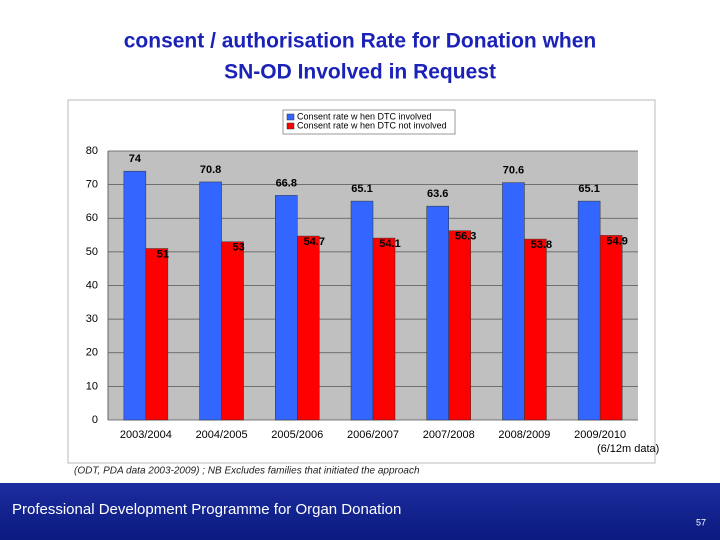  Describe the element at coordinates (524, 435) in the screenshot. I see `x-tick-label: 2008/2009` at that location.